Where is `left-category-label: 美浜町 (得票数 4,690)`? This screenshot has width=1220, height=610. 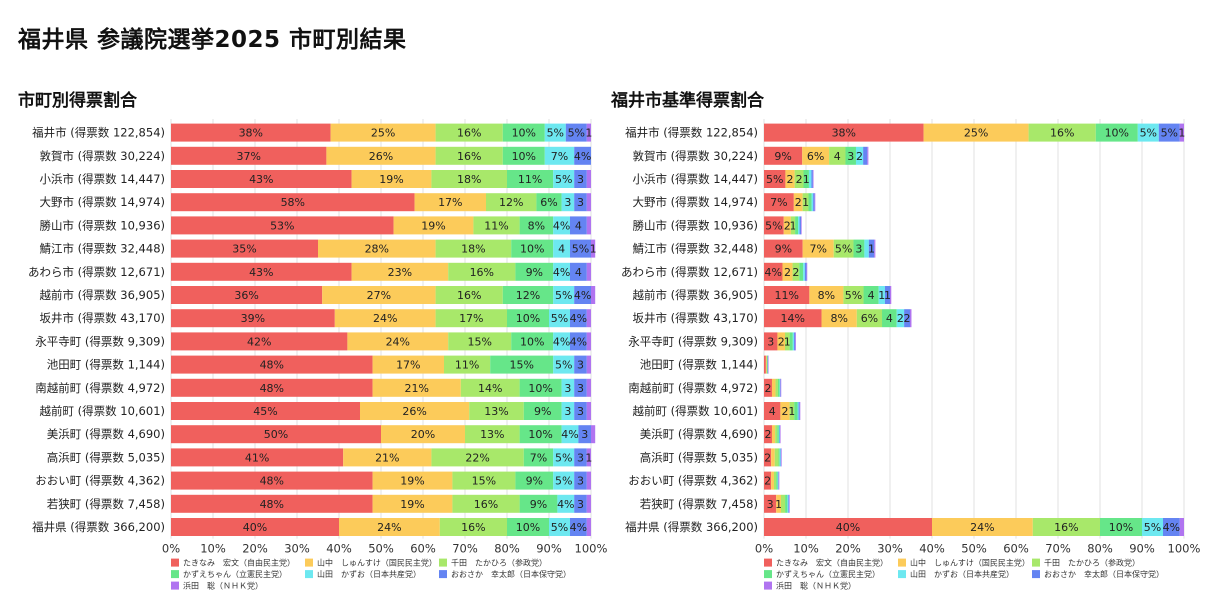 left-category-label: 美浜町 (得票数 4,690) is located at coordinates (106, 434).